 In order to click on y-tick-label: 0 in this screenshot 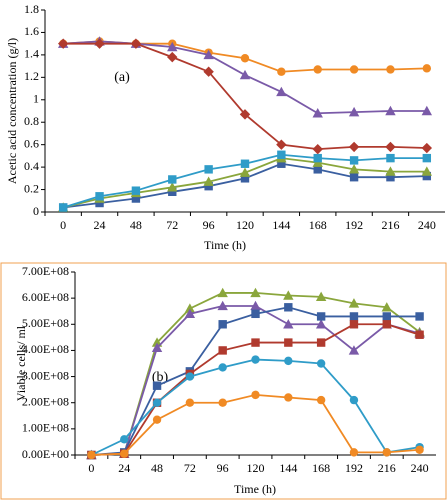, I will do `click(36, 211)`.